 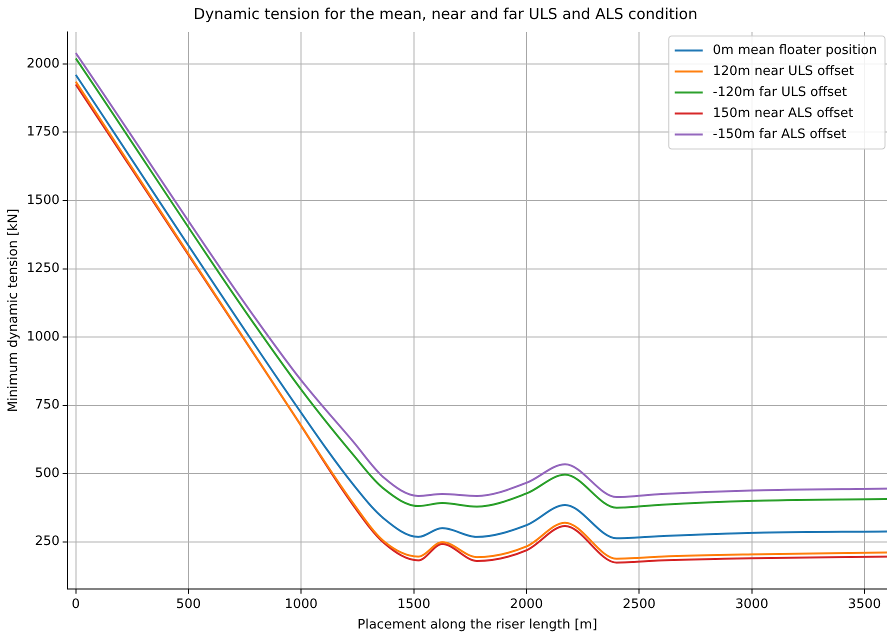 I want to click on y-tick-label: 2000, so click(x=43, y=64).